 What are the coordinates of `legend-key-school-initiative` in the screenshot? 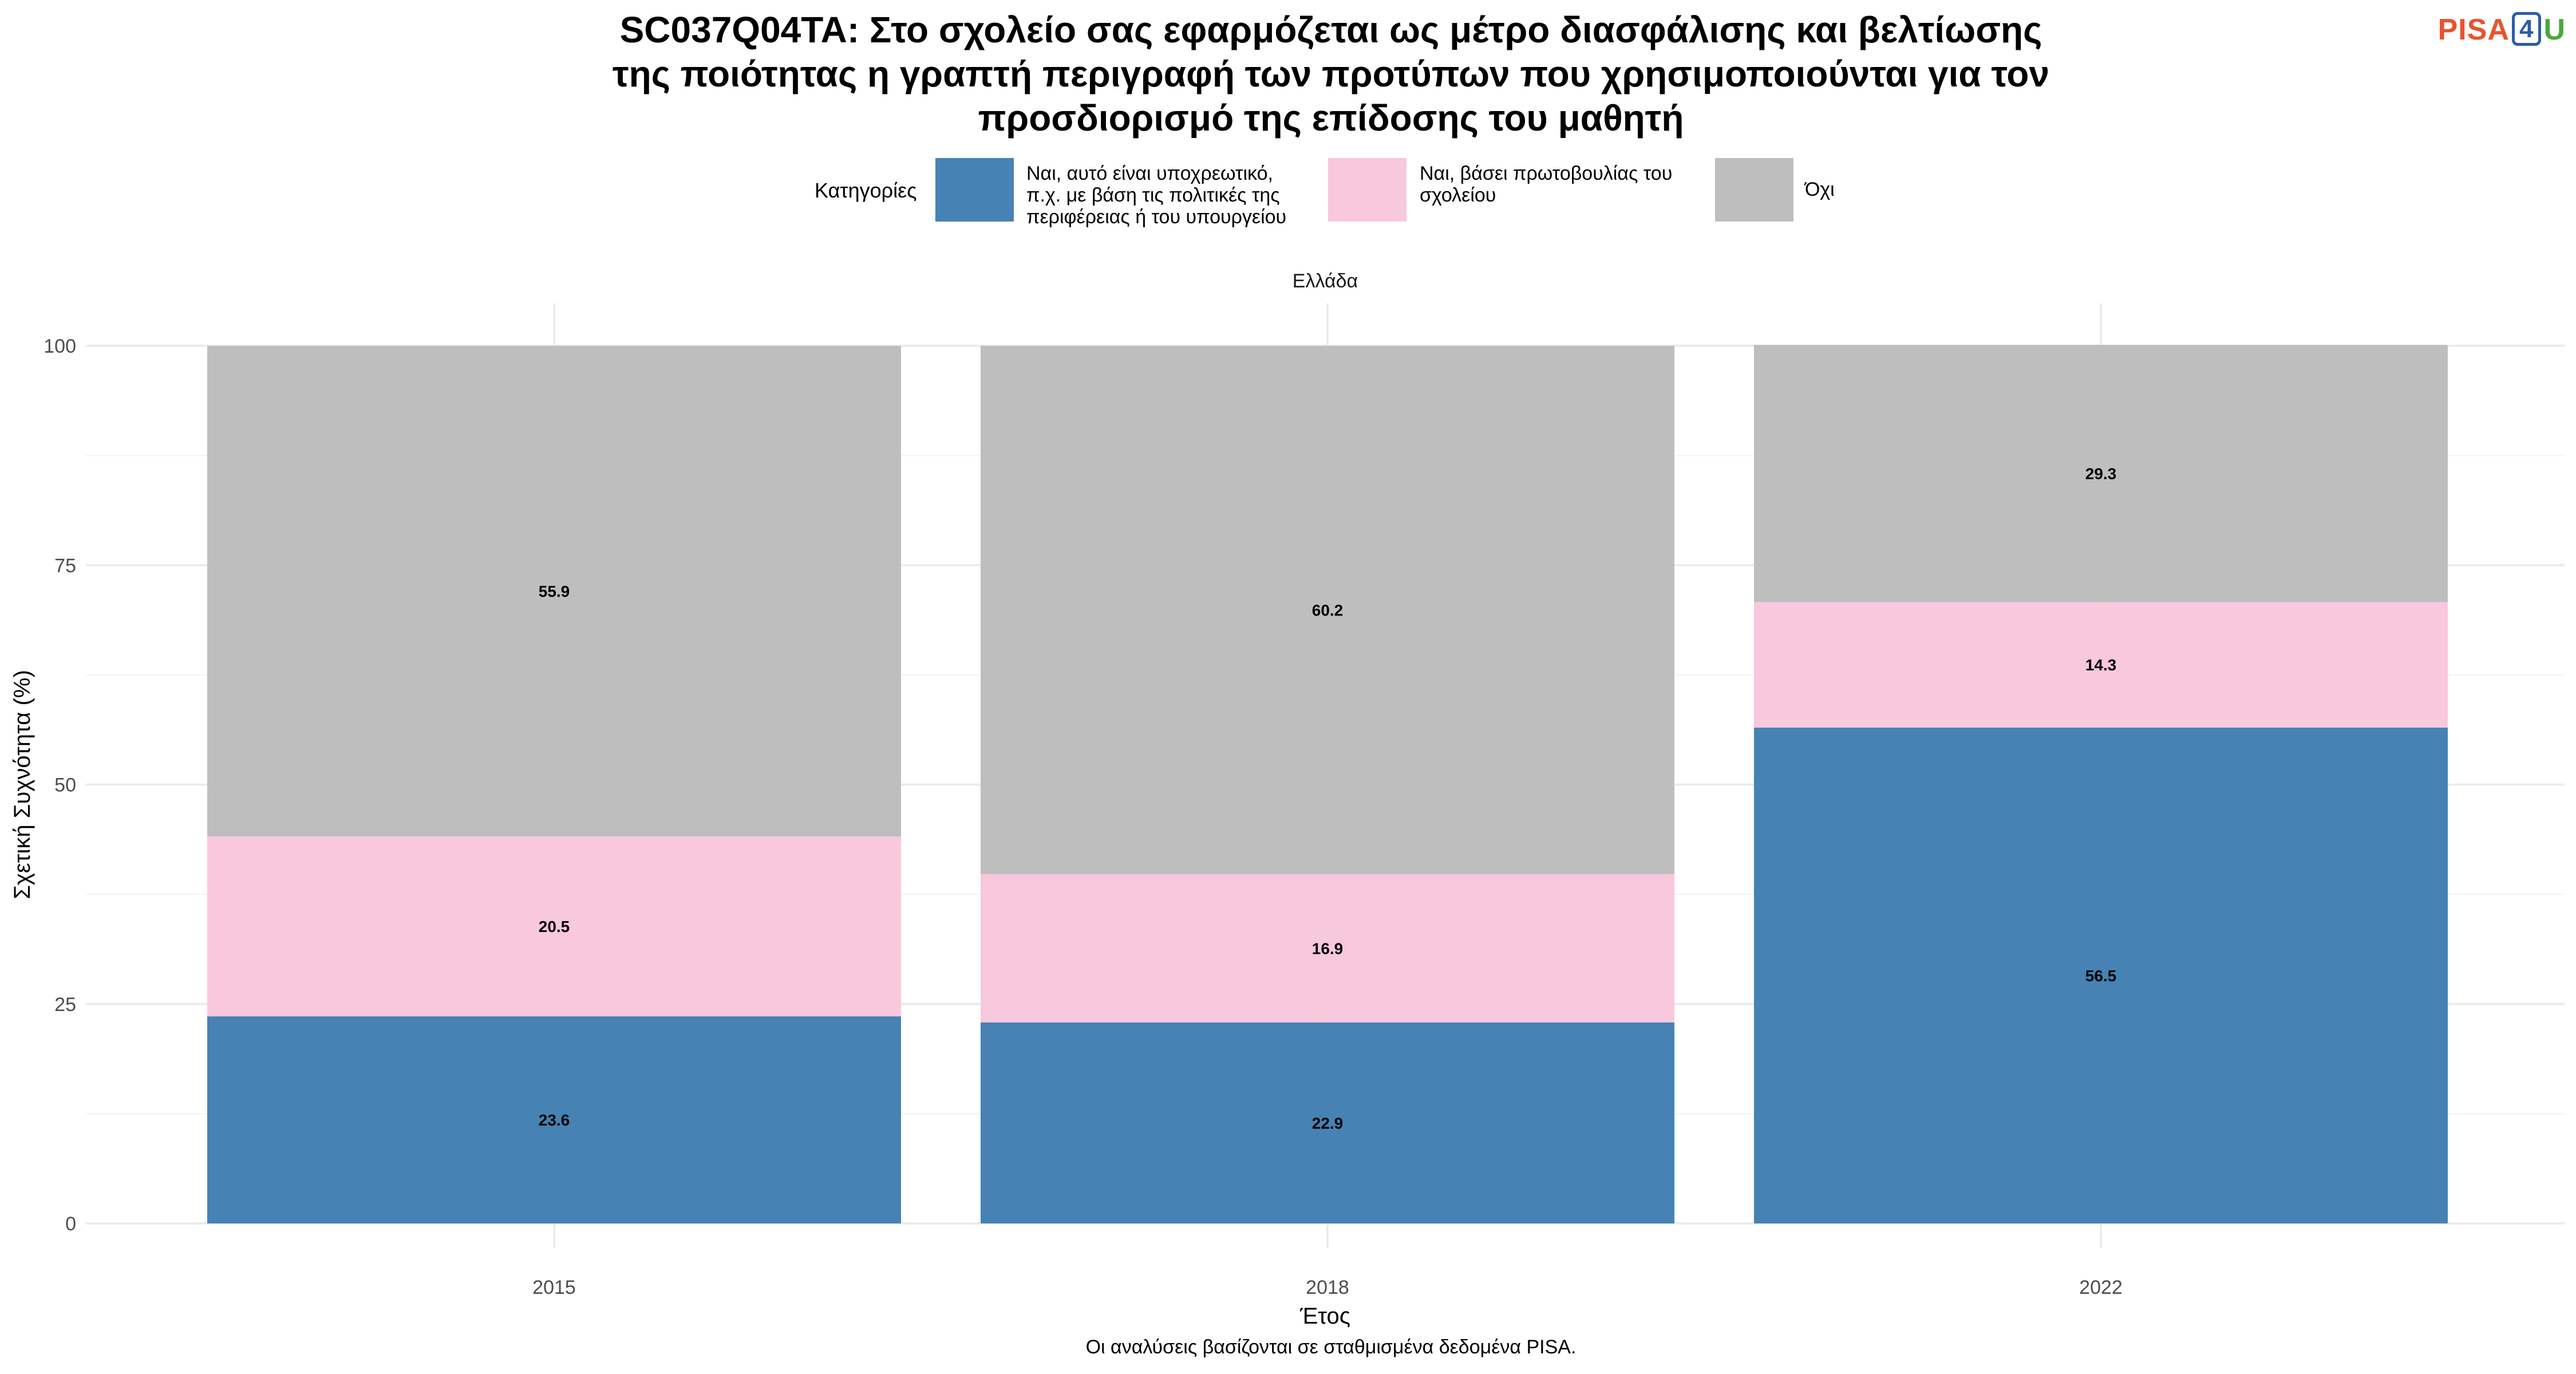 It's located at (1367, 190).